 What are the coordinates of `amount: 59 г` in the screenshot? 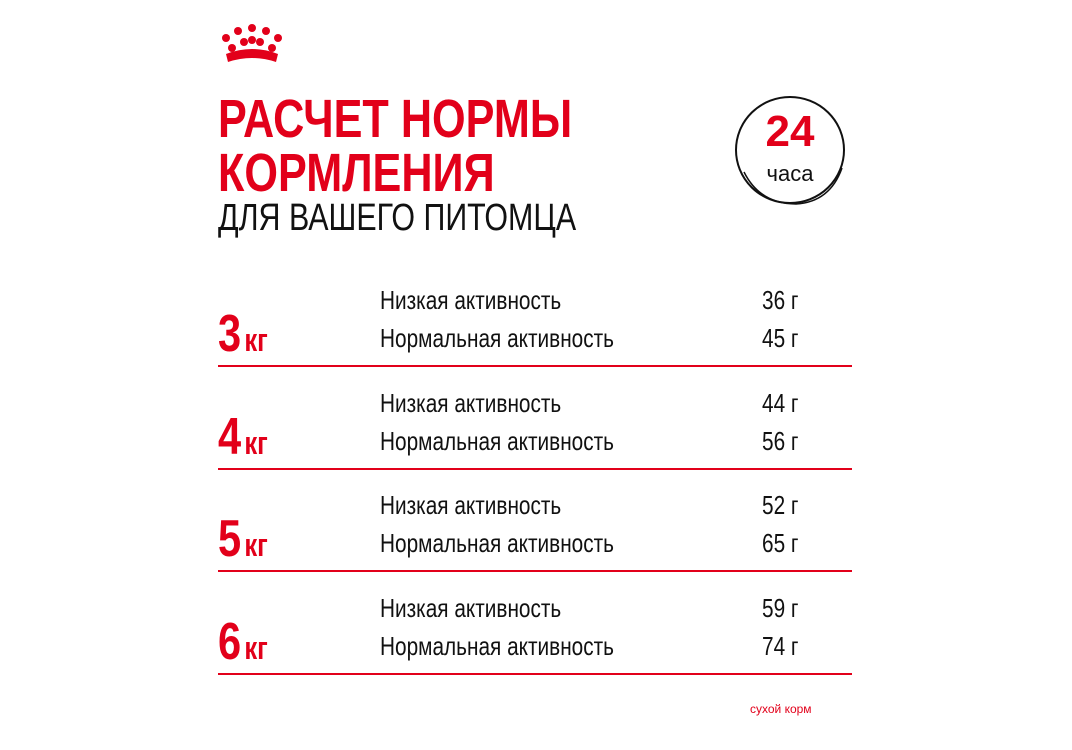 It's located at (780, 607).